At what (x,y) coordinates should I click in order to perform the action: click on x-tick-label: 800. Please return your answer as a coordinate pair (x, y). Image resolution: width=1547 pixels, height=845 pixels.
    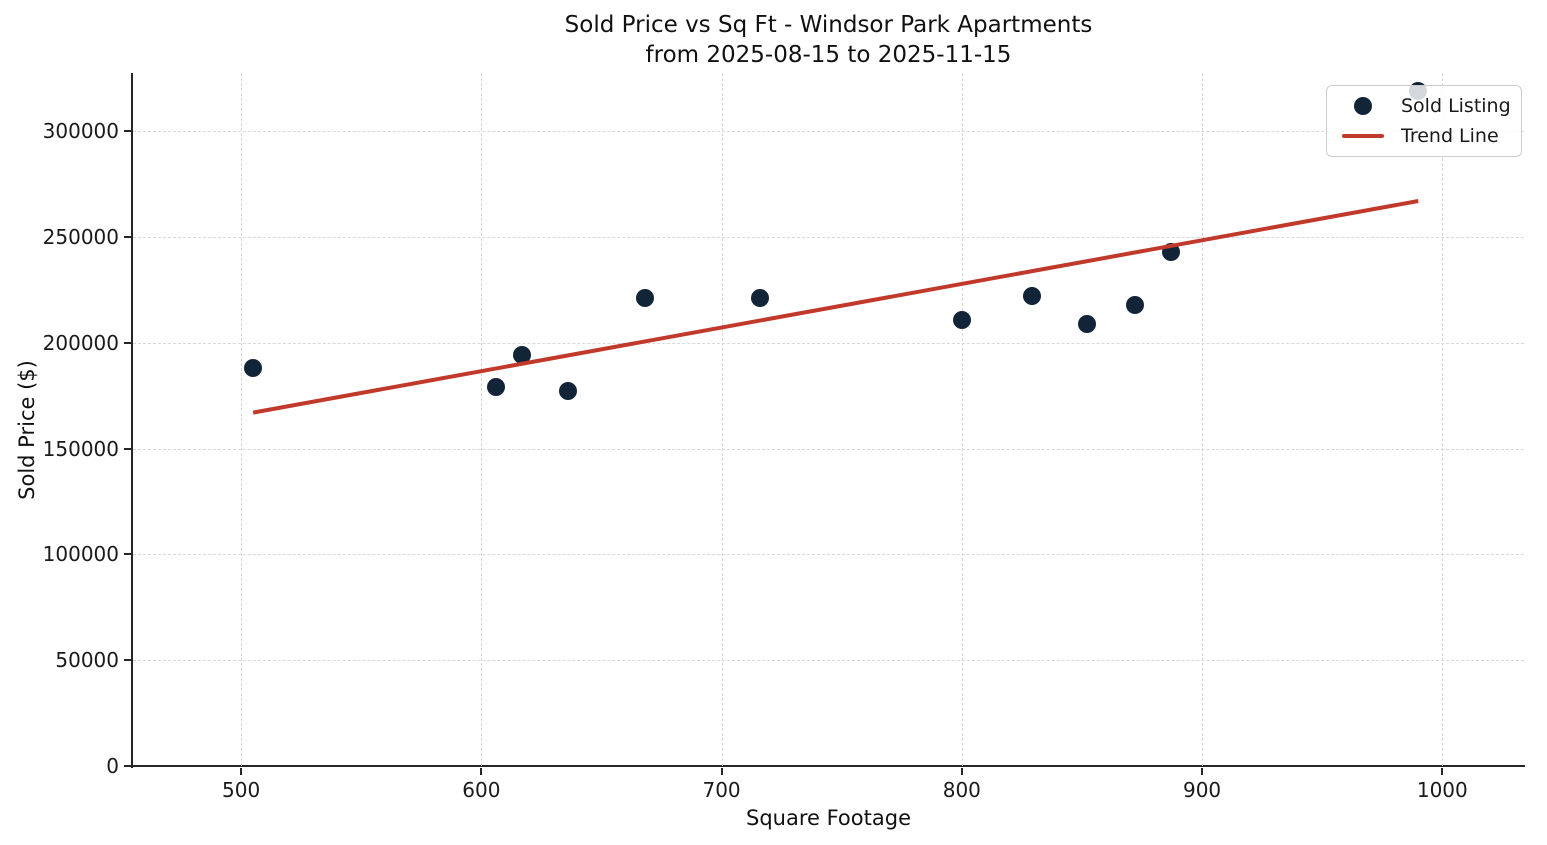
    Looking at the image, I should click on (961, 790).